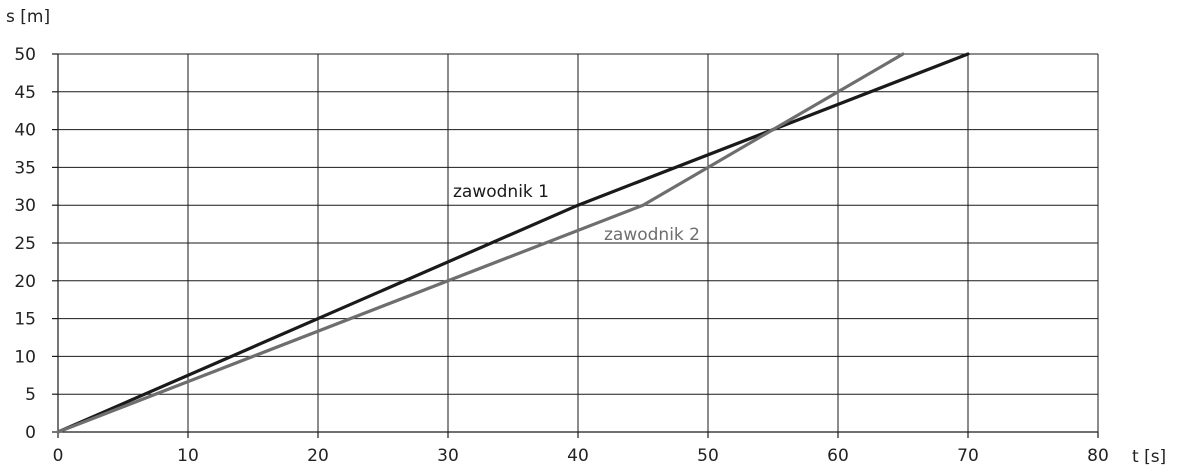 This screenshot has height=473, width=1180. Describe the element at coordinates (838, 456) in the screenshot. I see `tick-label-x-60: 60` at that location.